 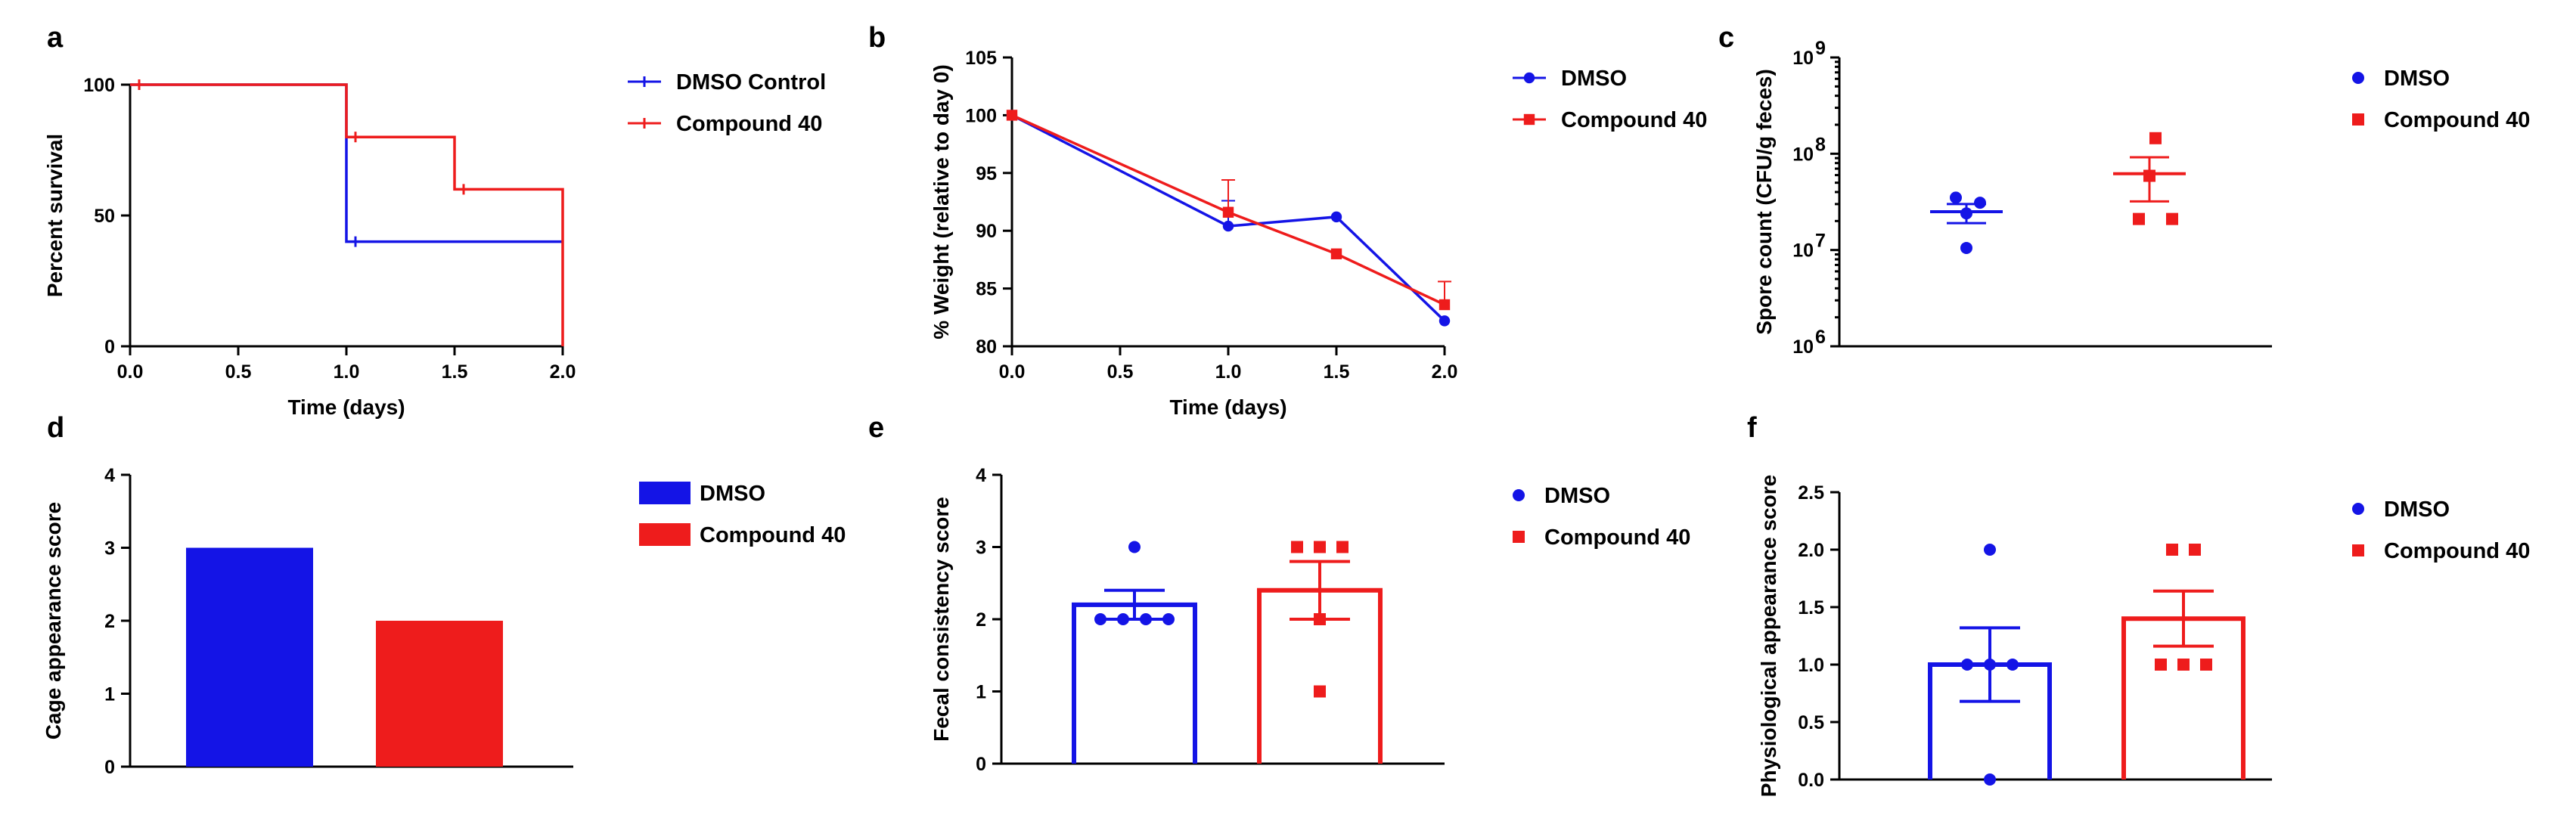 What do you see at coordinates (1726, 38) in the screenshot?
I see `panel-letter: c` at bounding box center [1726, 38].